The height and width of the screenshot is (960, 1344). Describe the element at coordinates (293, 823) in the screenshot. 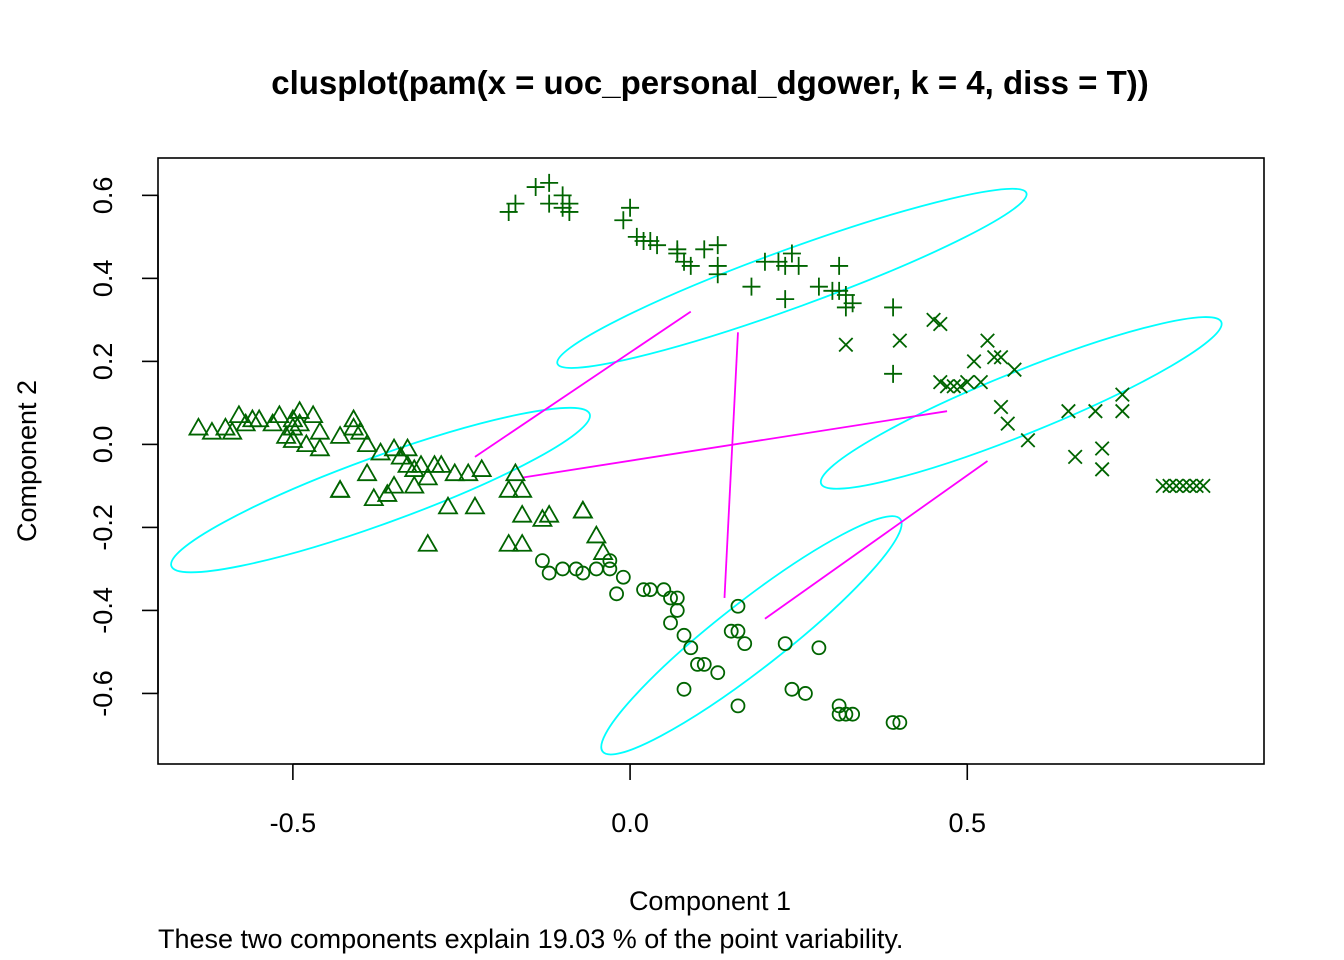

I see `x-tick-label: -0.5` at that location.